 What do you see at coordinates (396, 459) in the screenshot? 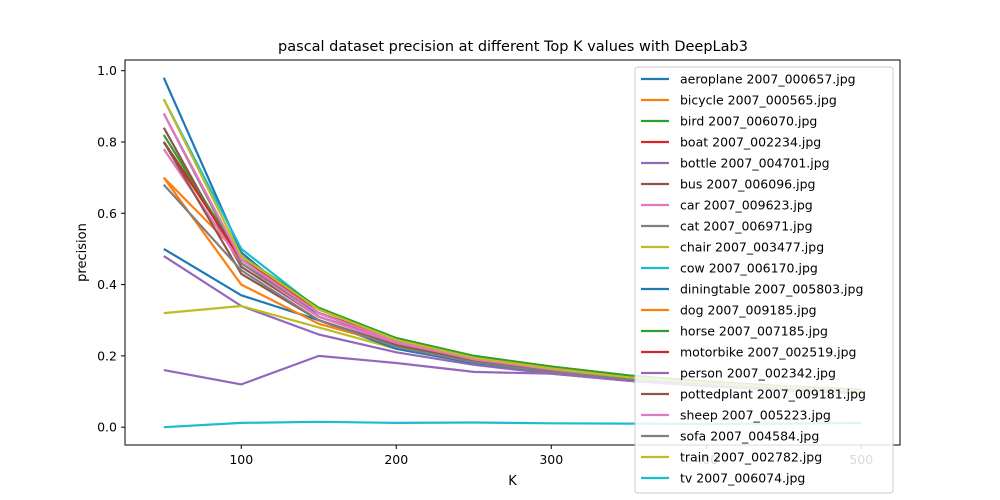
I see `x-tick-label: 200` at bounding box center [396, 459].